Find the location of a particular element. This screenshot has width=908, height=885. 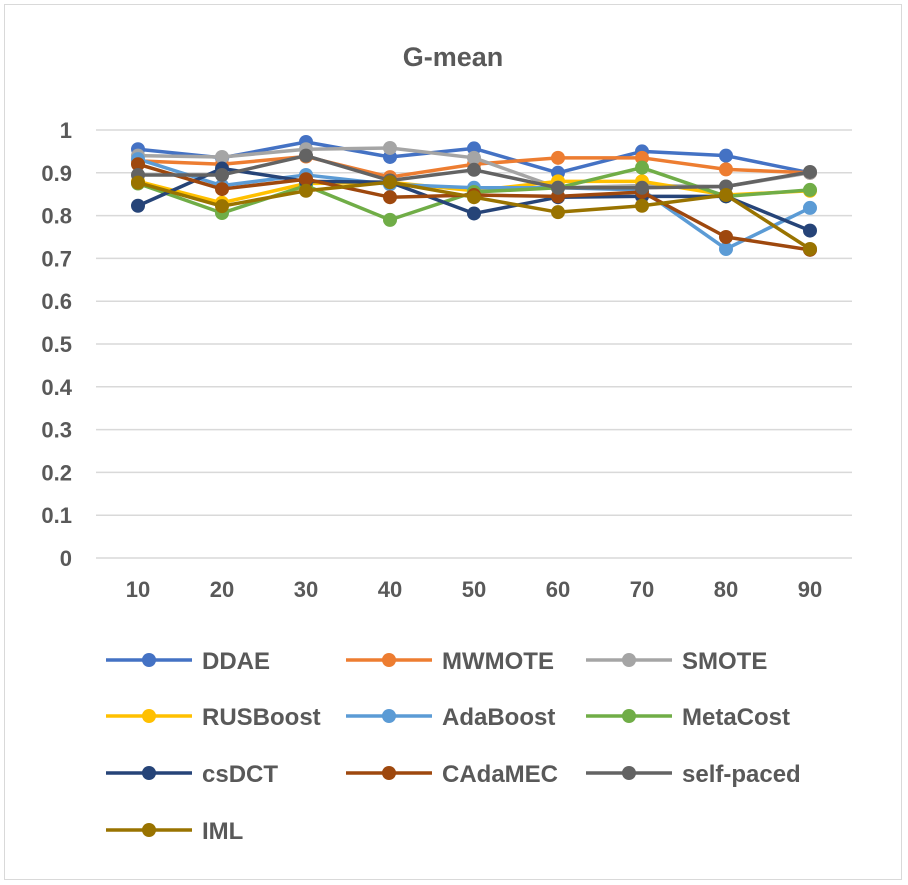

legend-entry: CAdaMEC is located at coordinates (452, 774).